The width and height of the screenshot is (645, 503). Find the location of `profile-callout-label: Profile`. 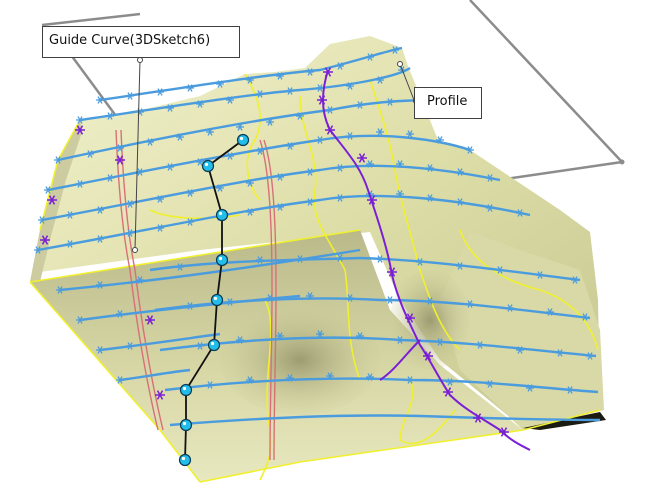

profile-callout-label: Profile is located at coordinates (447, 101).